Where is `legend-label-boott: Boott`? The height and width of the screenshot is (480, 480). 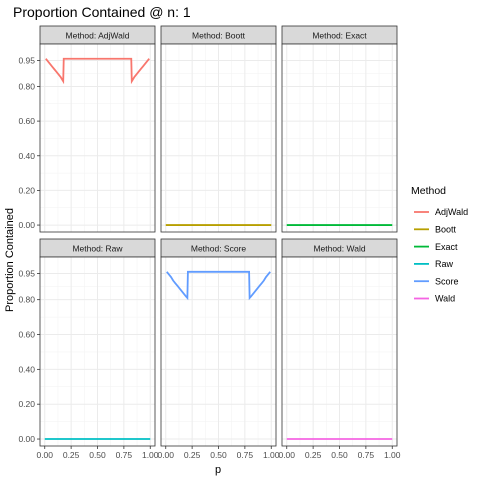
legend-label-boott: Boott is located at coordinates (446, 230).